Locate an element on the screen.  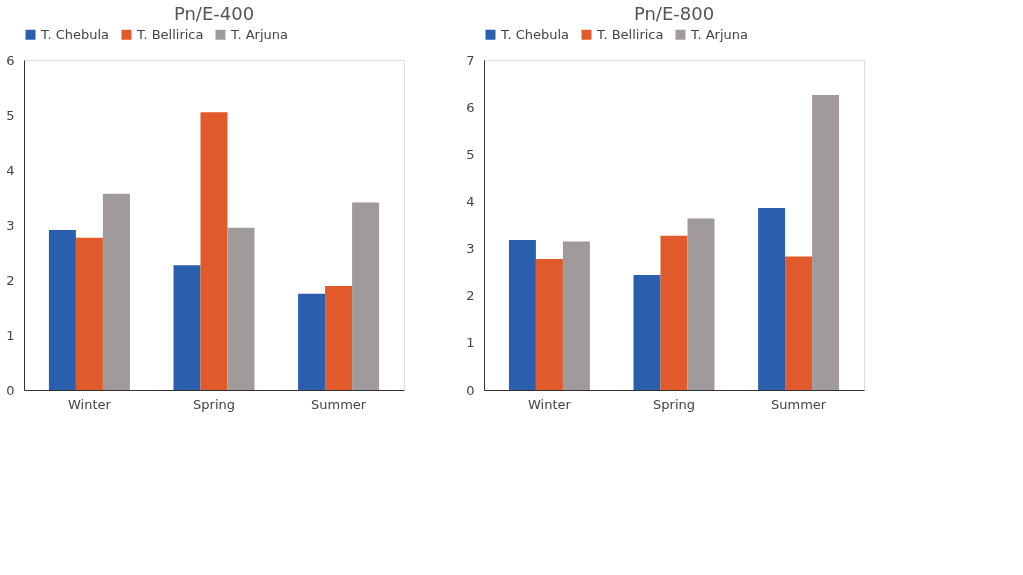
chart-title: Pn/E-800 is located at coordinates (674, 13).